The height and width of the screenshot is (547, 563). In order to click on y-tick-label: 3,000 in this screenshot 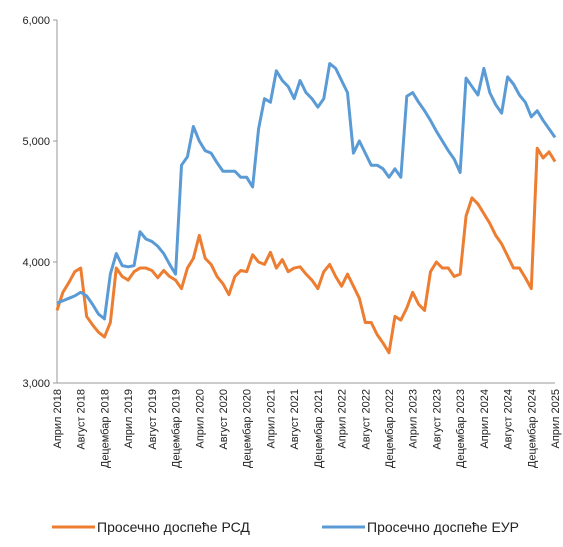, I will do `click(36, 384)`.